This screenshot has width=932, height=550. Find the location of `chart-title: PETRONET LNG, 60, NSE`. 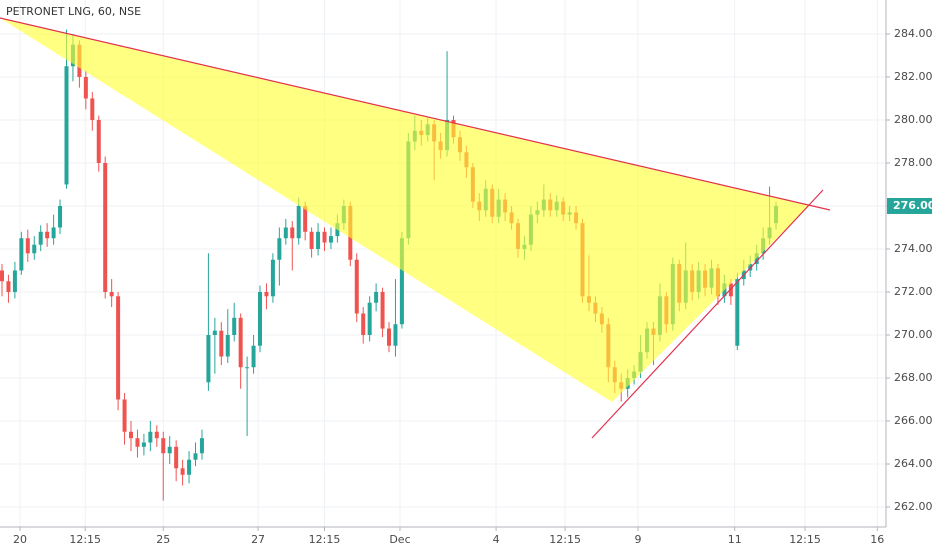

chart-title: PETRONET LNG, 60, NSE is located at coordinates (73, 11).